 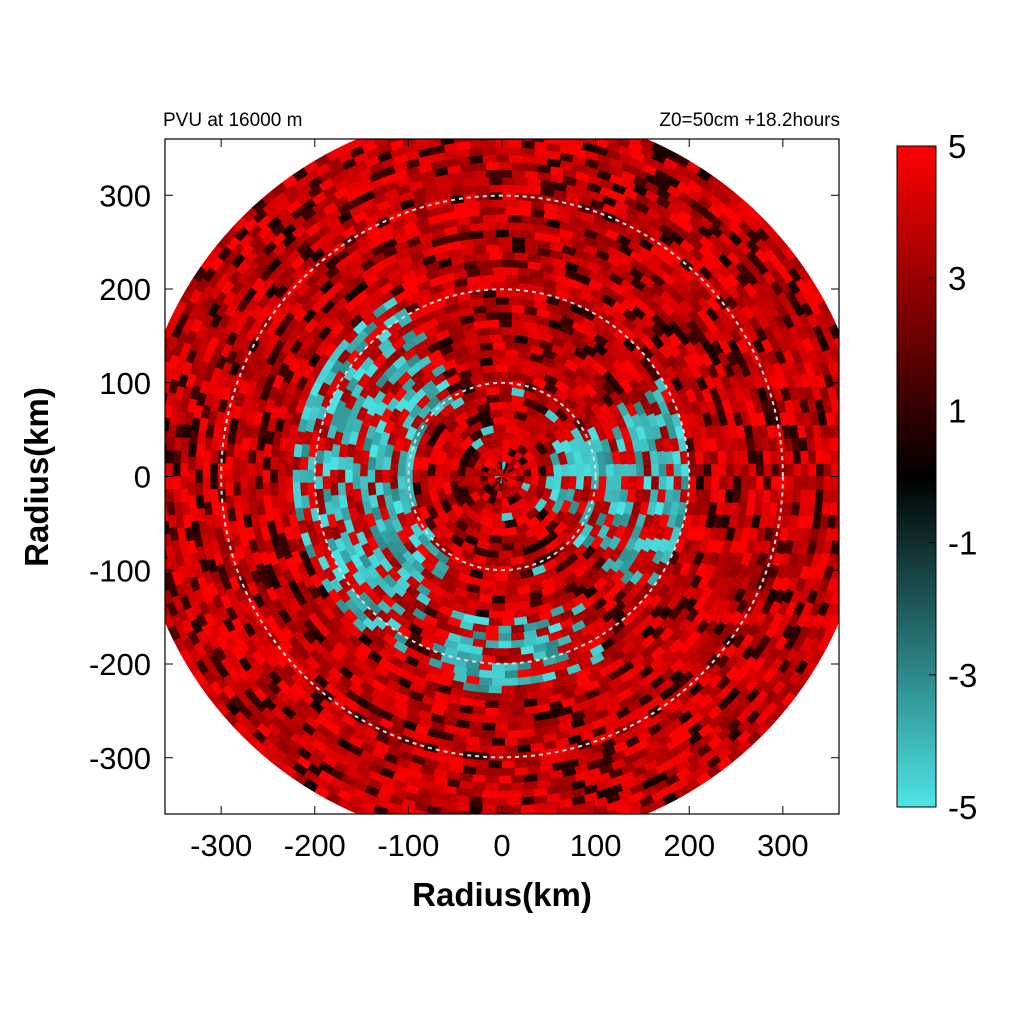 What do you see at coordinates (125, 195) in the screenshot?
I see `y-tick-label: 300` at bounding box center [125, 195].